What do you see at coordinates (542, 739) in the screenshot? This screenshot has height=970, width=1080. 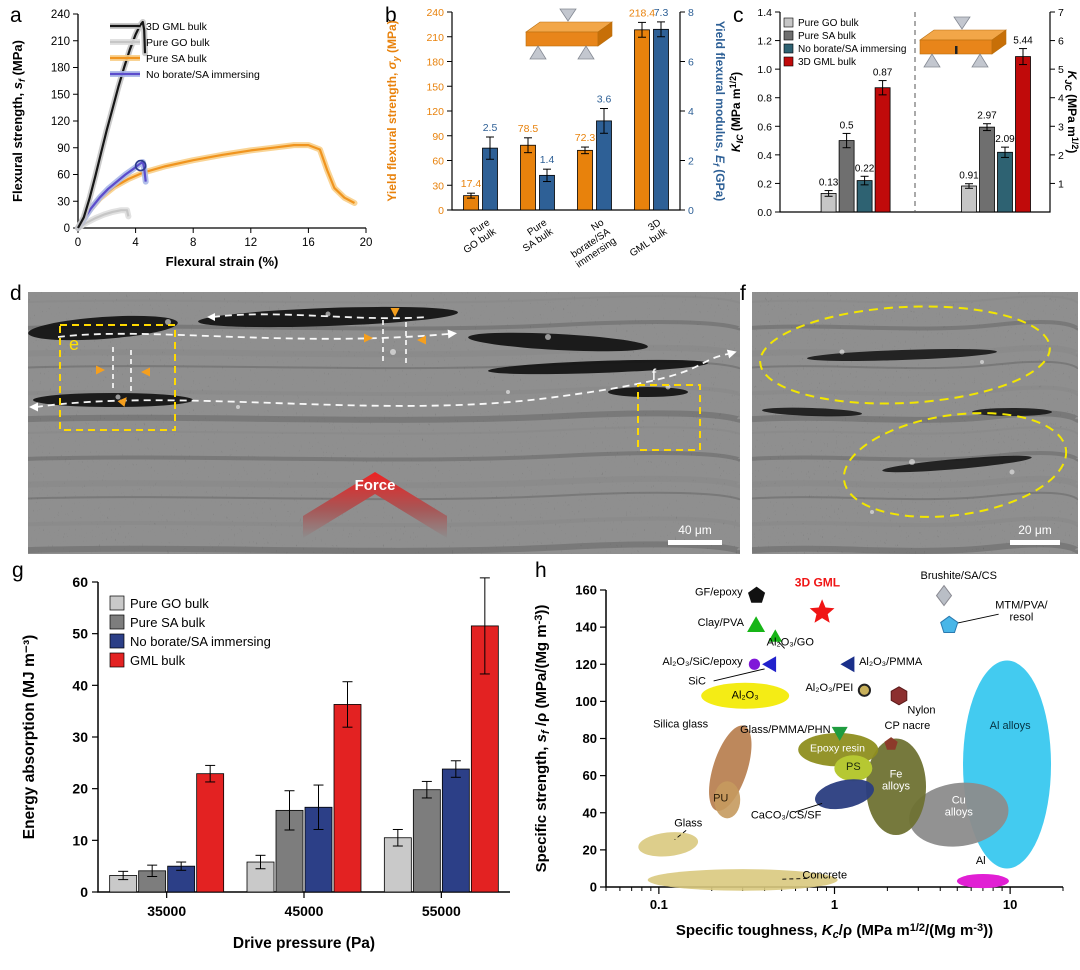 I see `svg-text:Specific strength, sf /ρ (MPa/: Specific strength, sf /ρ (MPa/(Mg m-3))` at bounding box center [542, 739].